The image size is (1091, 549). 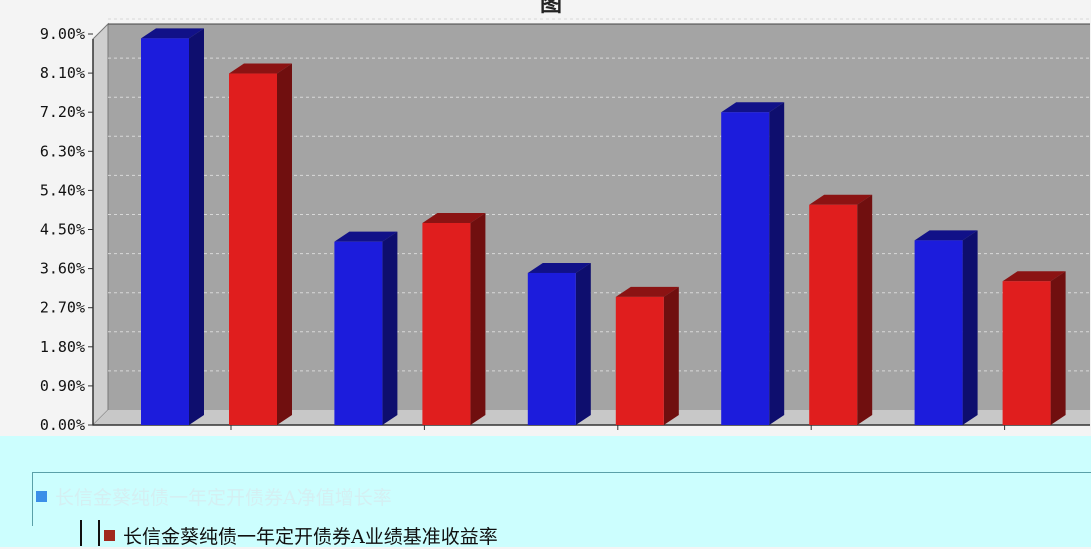 What do you see at coordinates (62, 34) in the screenshot?
I see `y-tick-label: 9.00%` at bounding box center [62, 34].